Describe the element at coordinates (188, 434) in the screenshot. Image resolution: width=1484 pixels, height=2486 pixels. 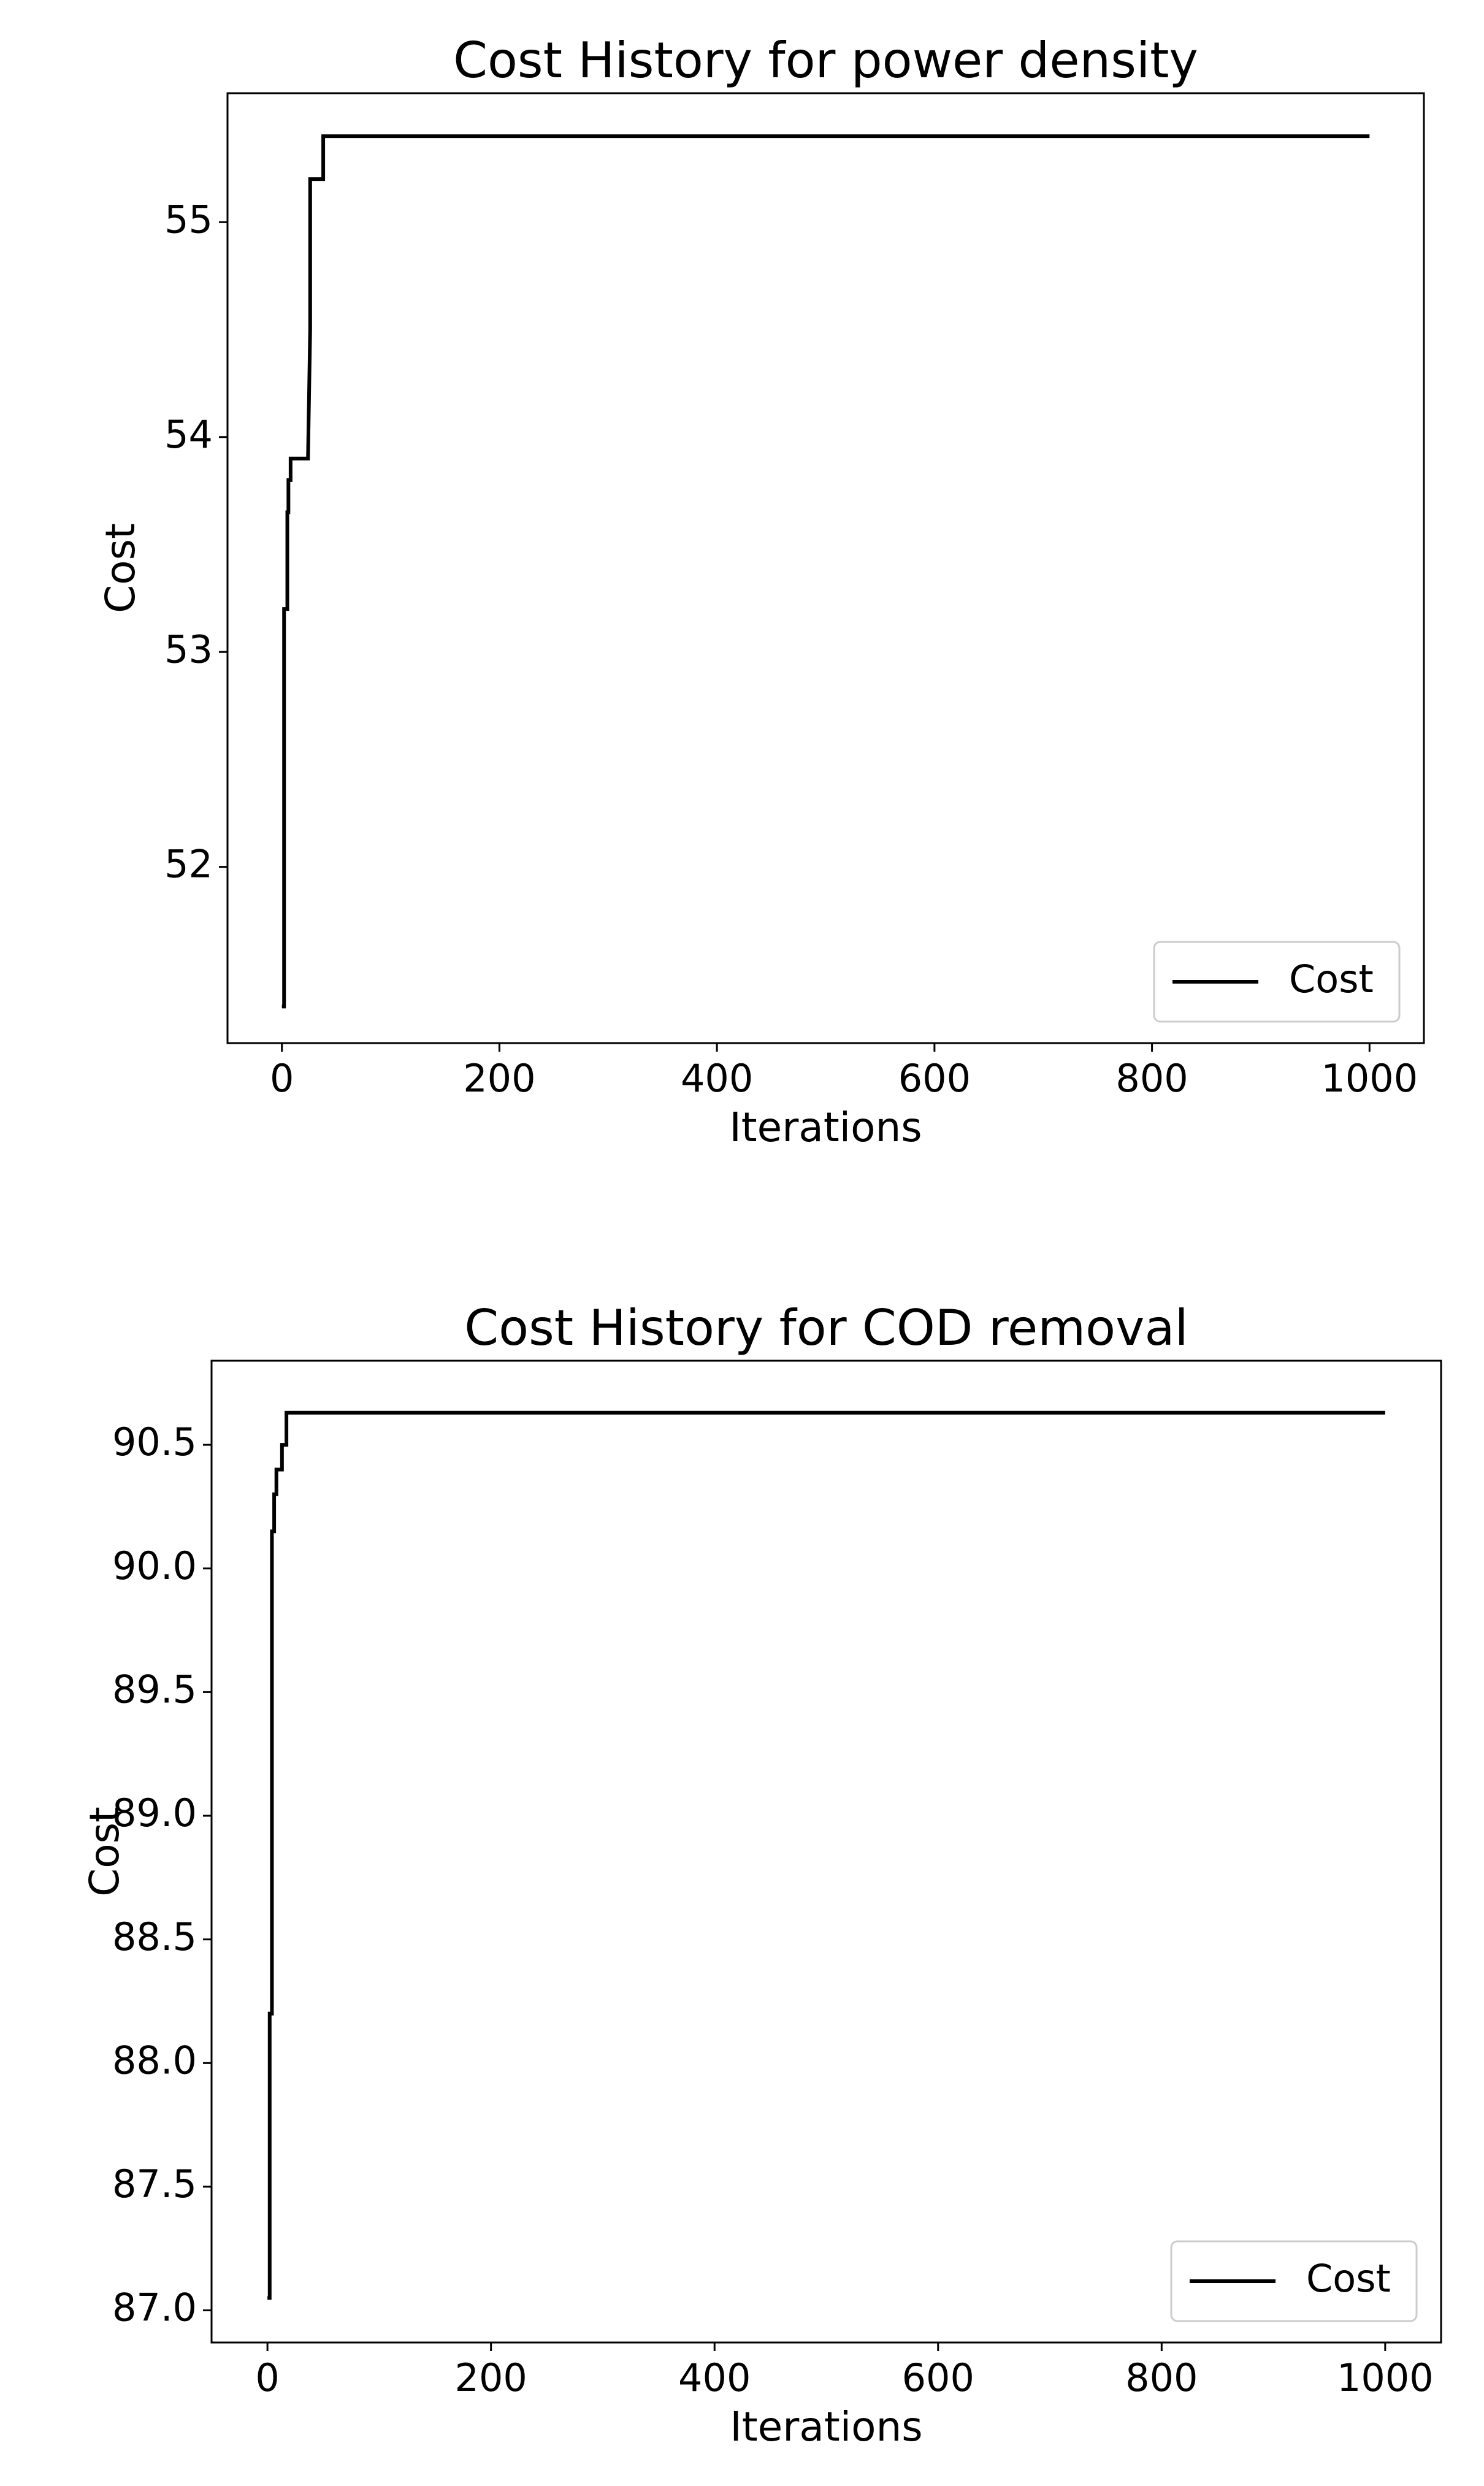
I see `y-tick-label: 54` at that location.